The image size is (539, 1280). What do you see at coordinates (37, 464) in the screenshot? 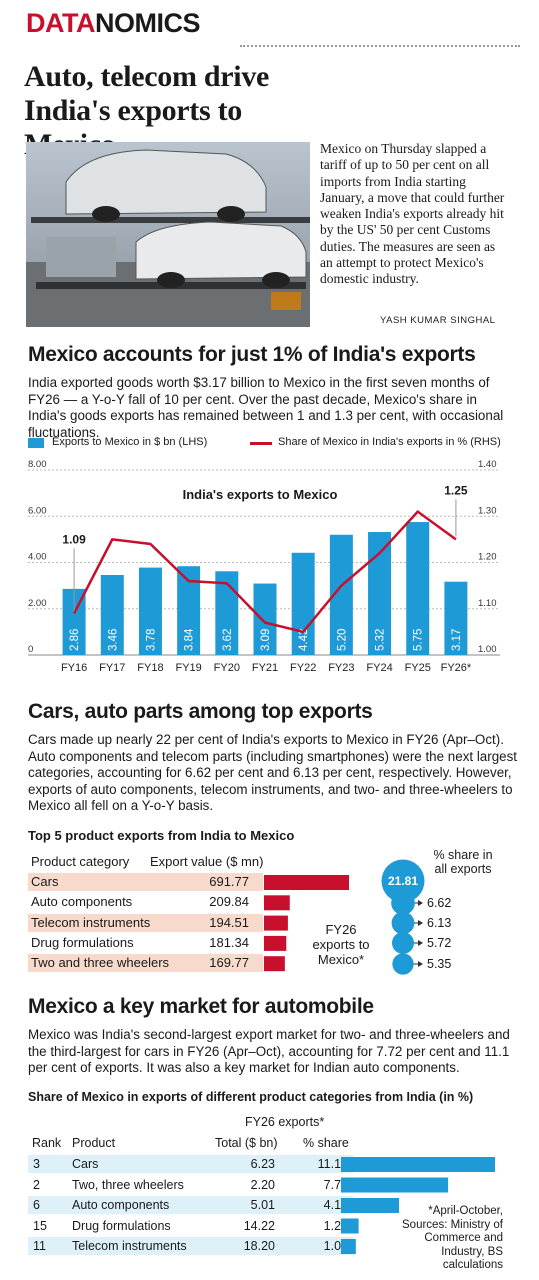
I see `y-left-tick-label: 8.00` at bounding box center [37, 464].